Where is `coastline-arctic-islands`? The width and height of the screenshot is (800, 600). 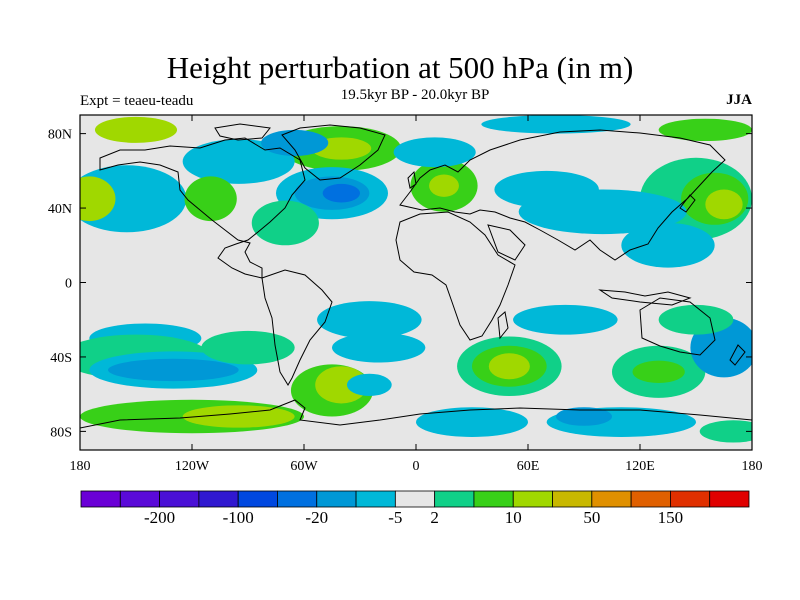
coastline-arctic-islands is located at coordinates (242, 132).